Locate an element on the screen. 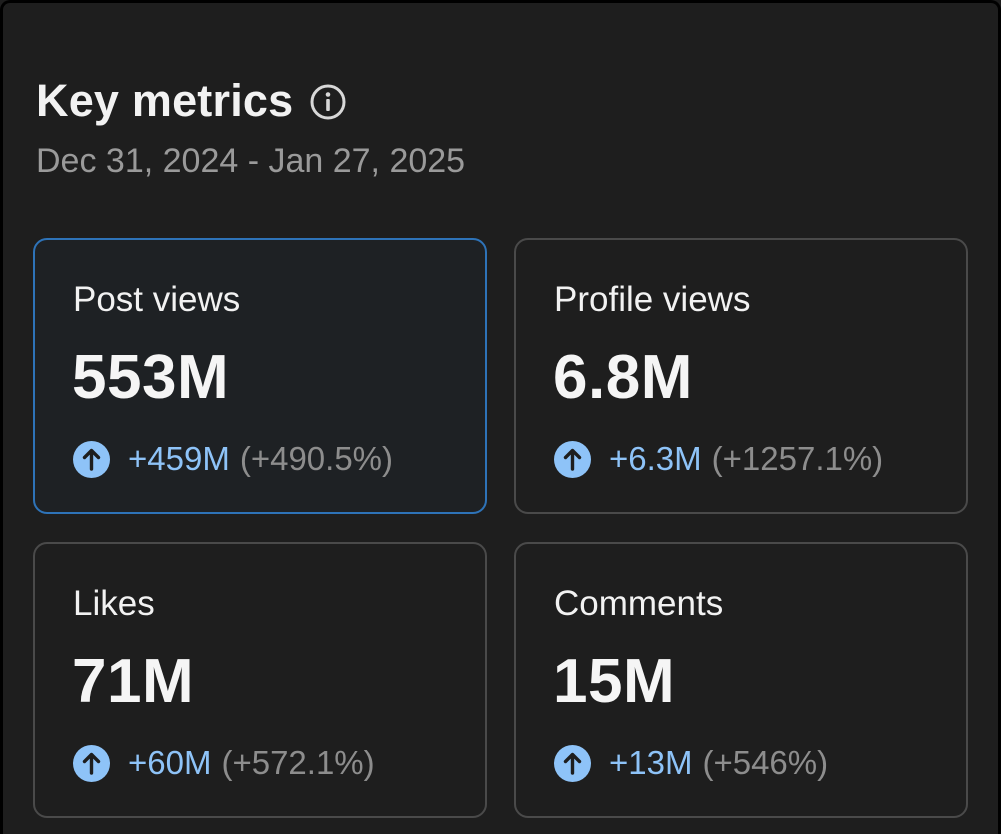 This screenshot has width=1001, height=834. metric-percent: (+1257.1%) is located at coordinates (797, 458).